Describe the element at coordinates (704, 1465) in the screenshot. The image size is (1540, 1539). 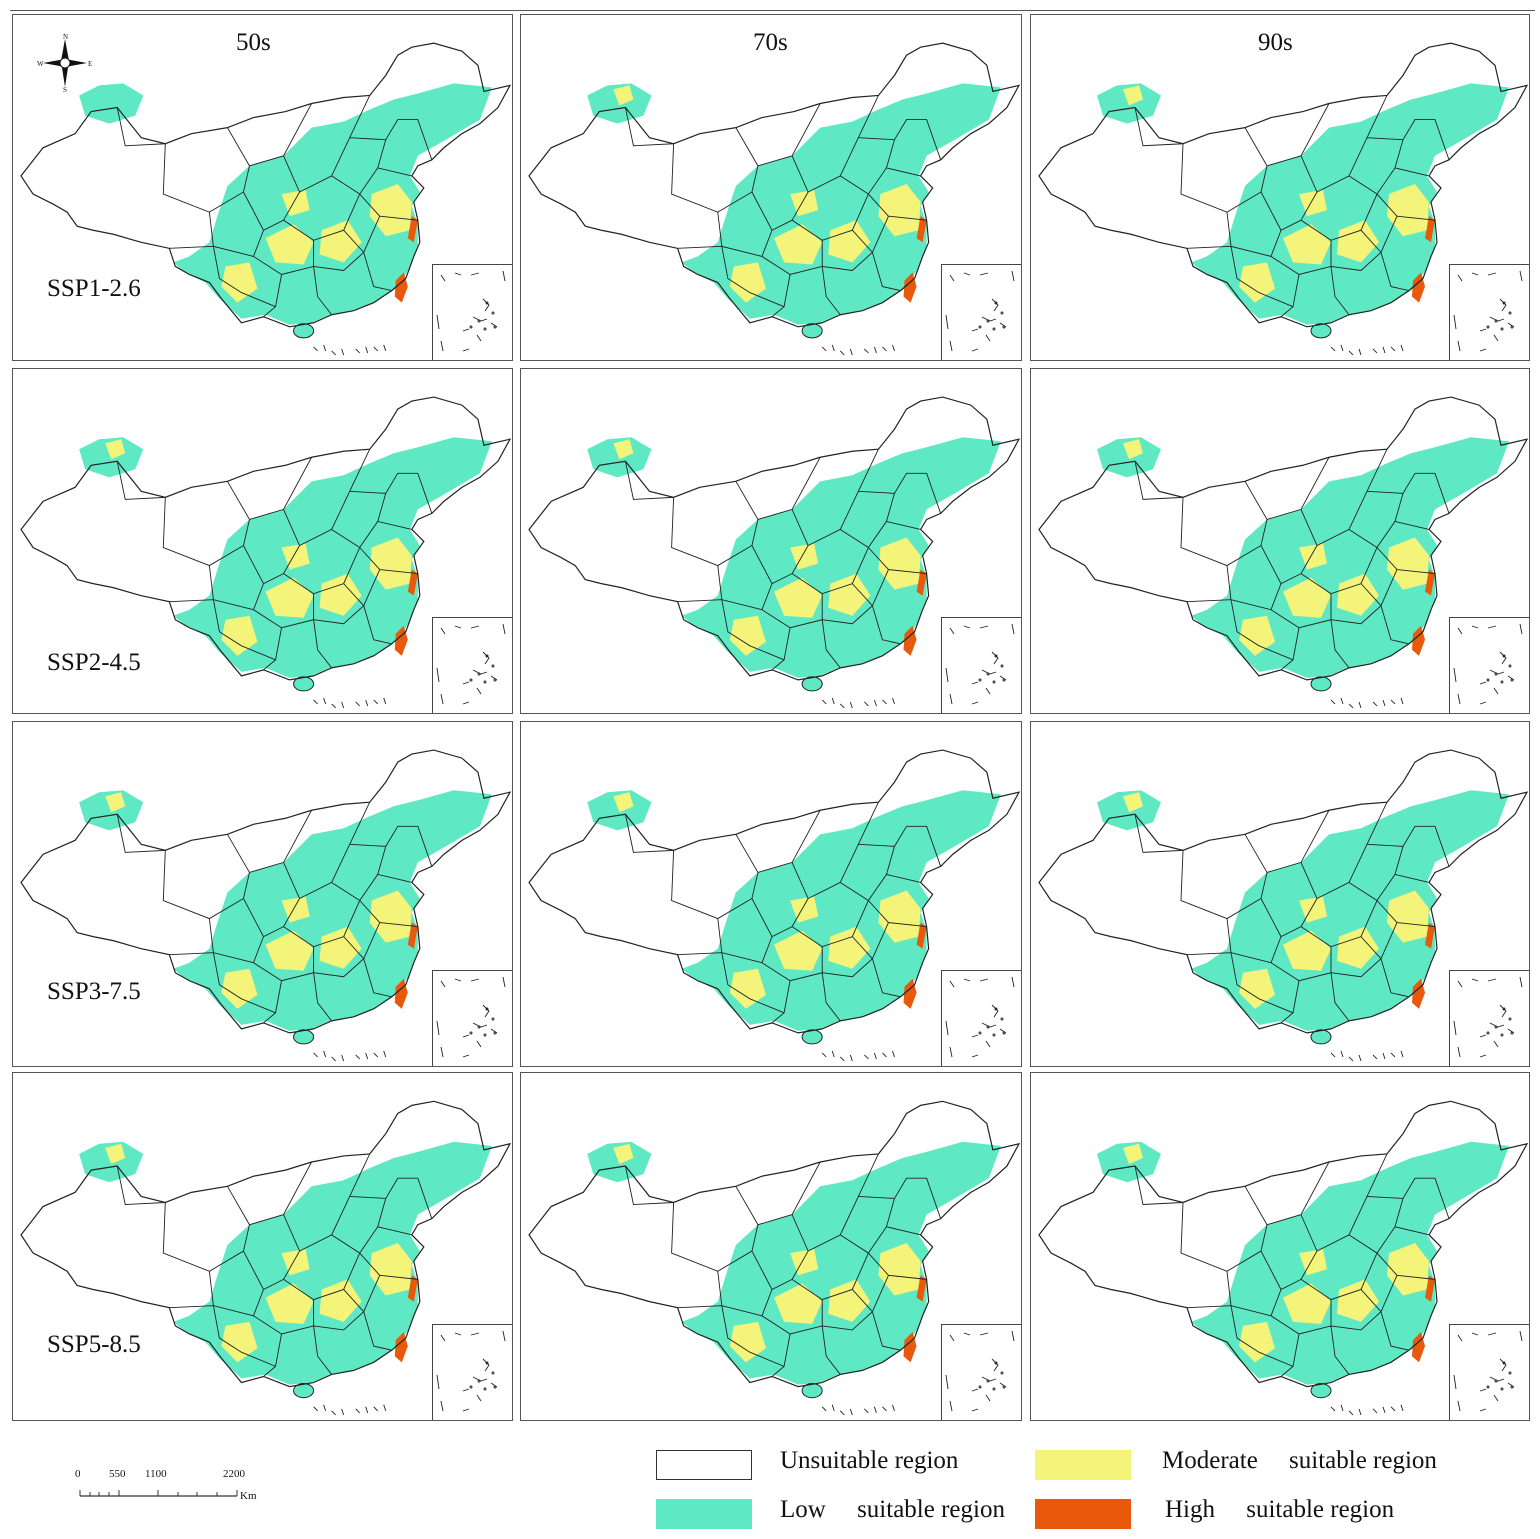
I see `legend-swatch-unsuitable` at that location.